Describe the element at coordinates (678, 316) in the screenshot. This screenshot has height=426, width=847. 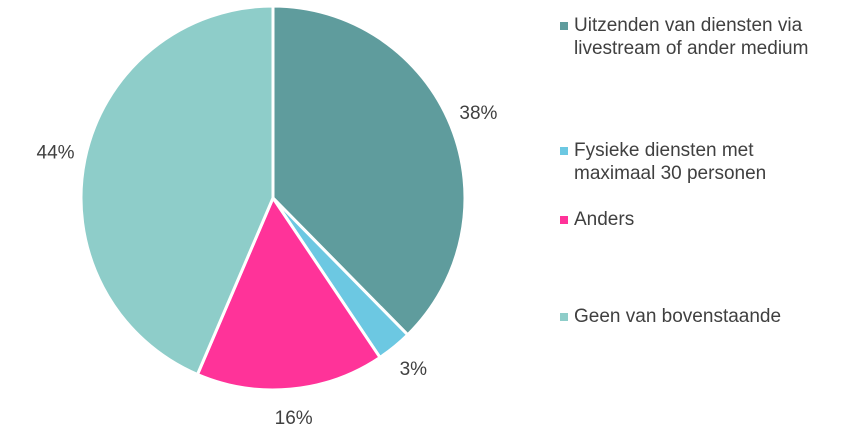
I see `legend-label: Geen van bovenstaande` at that location.